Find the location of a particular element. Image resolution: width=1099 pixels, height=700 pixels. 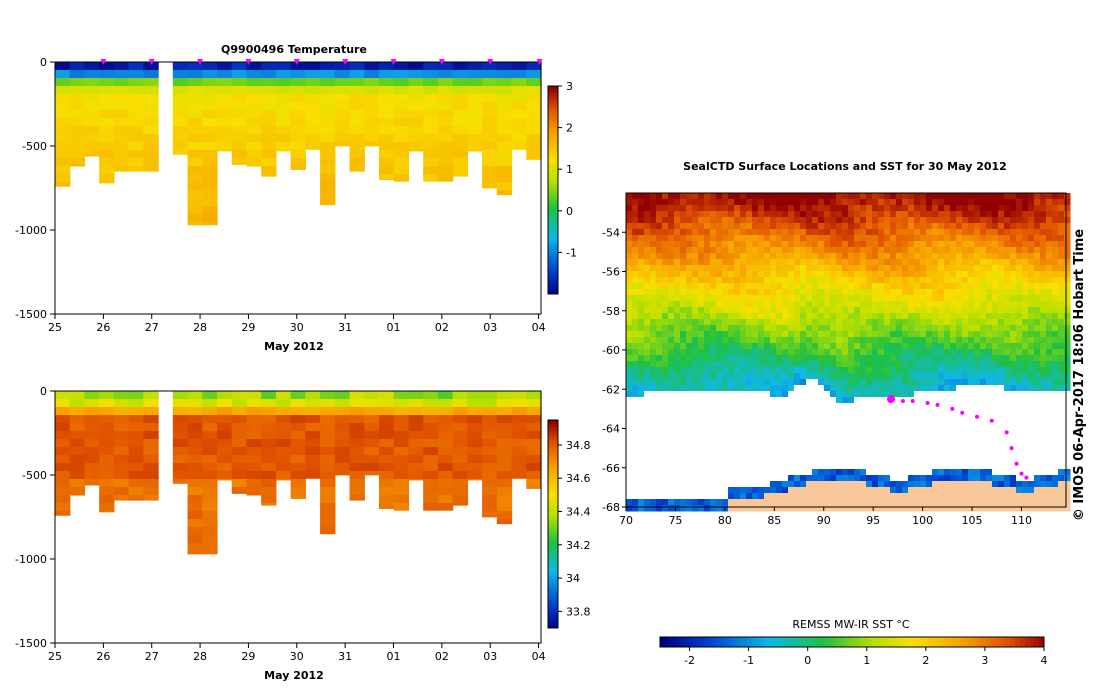

x-tick-label: 29 is located at coordinates (248, 656).